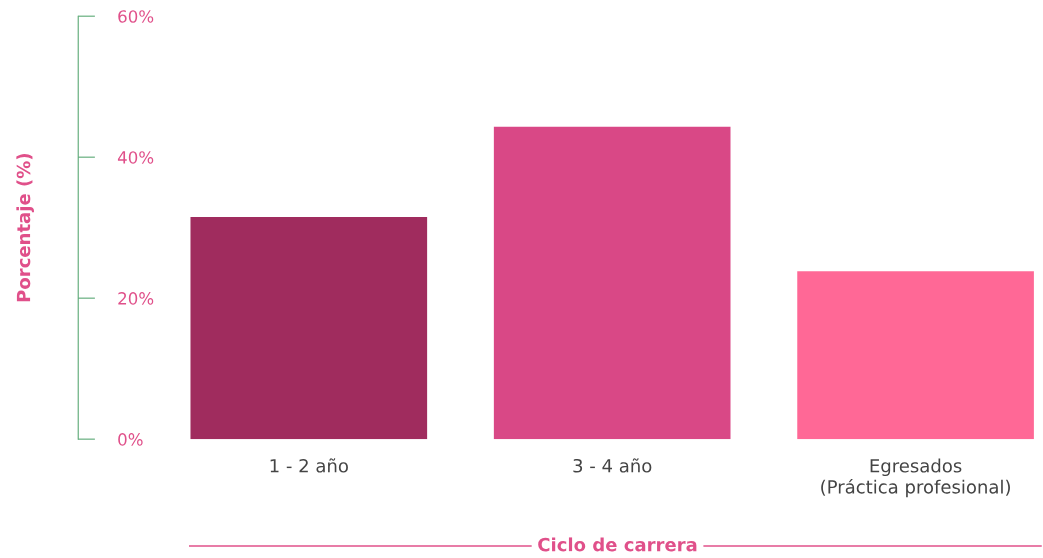 This screenshot has width=1043, height=558. What do you see at coordinates (25, 227) in the screenshot?
I see `y-axis-title: Porcentaje (%)` at bounding box center [25, 227].